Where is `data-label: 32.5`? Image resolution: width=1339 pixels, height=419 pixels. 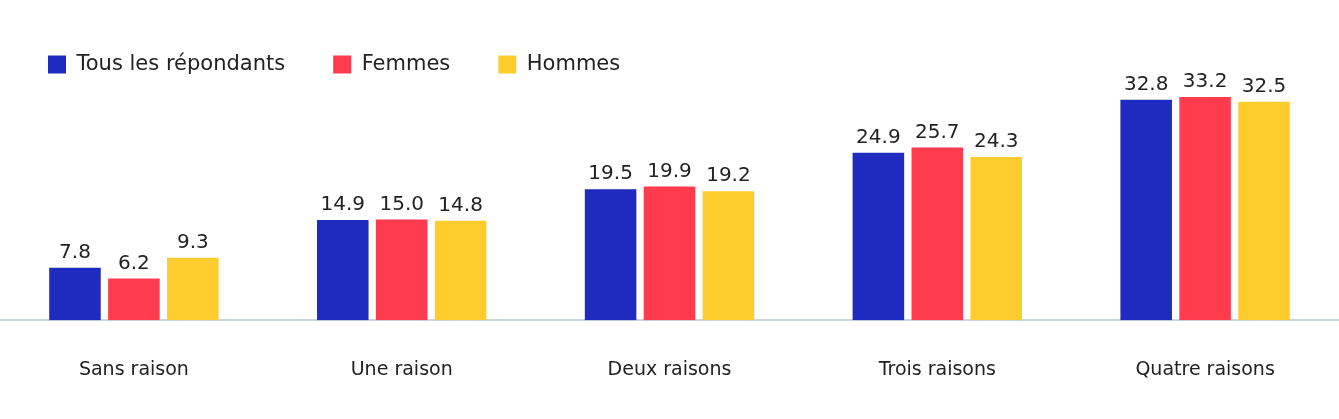
data-label: 32.5 is located at coordinates (1264, 85).